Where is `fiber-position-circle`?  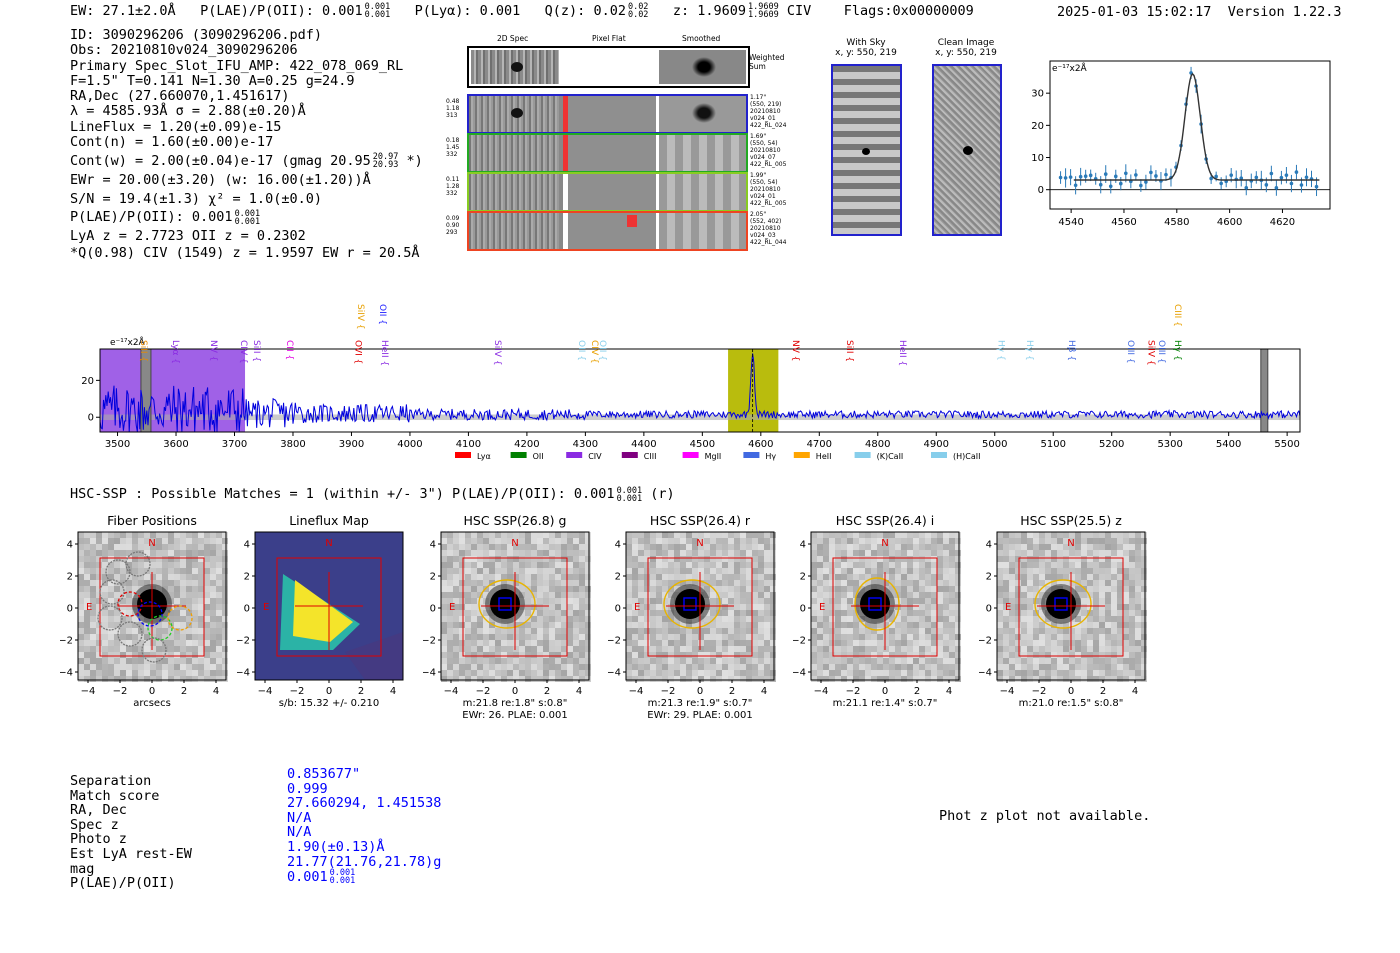
fiber-position-circle is located at coordinates (160, 628).